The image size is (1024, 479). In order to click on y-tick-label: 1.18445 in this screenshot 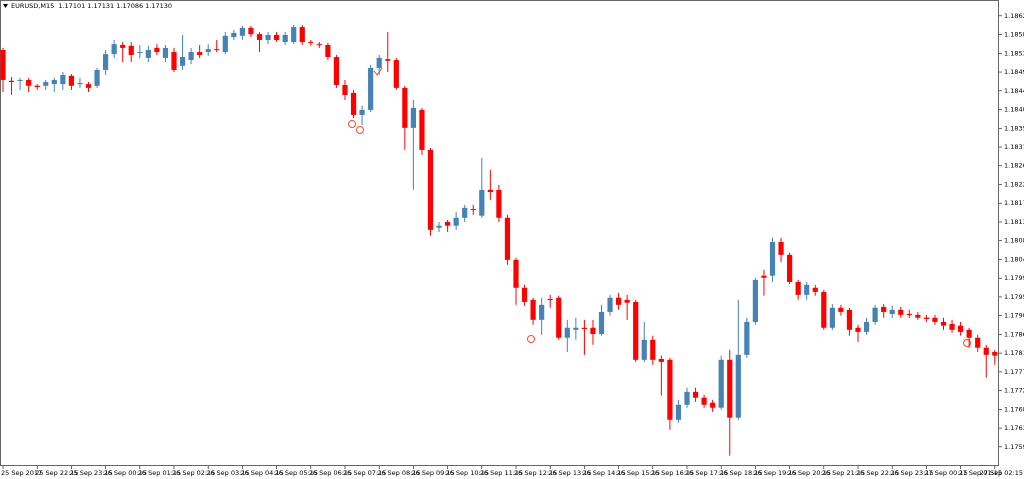, I will do `click(1014, 91)`.